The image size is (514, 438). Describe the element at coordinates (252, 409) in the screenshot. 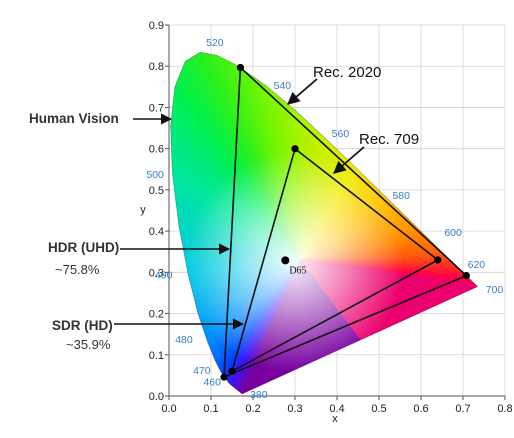

I see `x-tick-label: 0.2` at that location.